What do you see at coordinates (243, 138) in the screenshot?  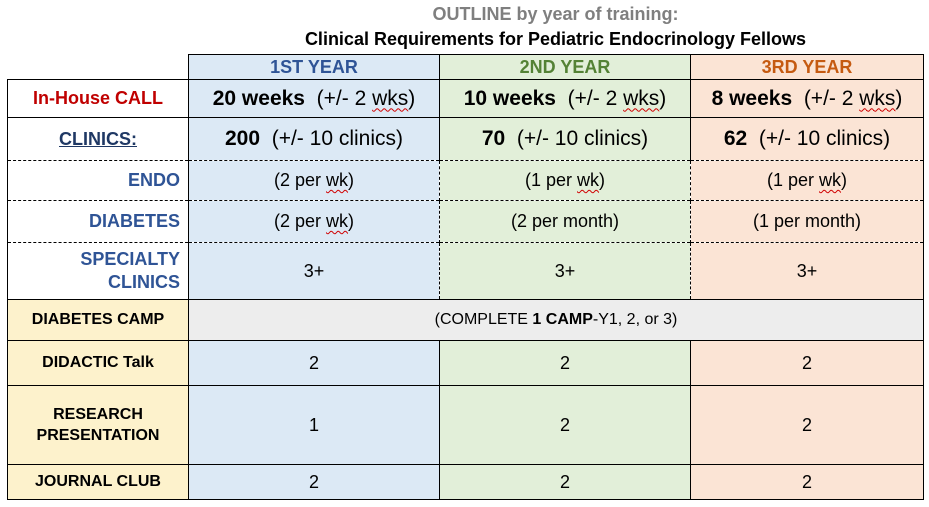 I see `clinics-year-1-count: 200` at bounding box center [243, 138].